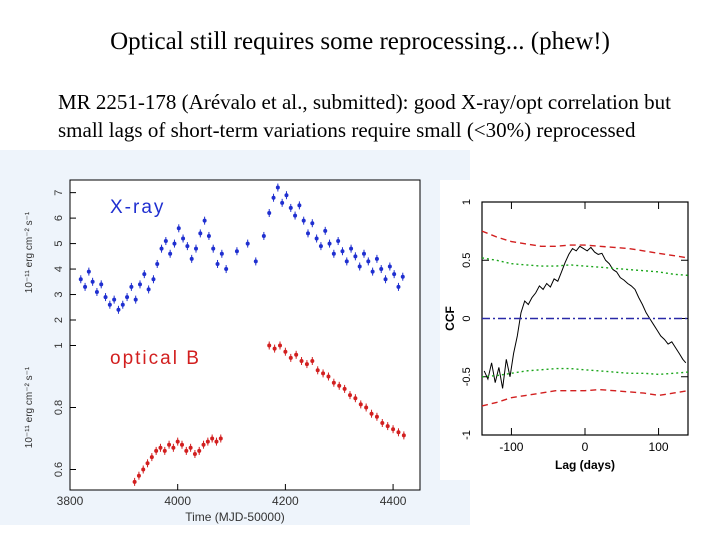 The image size is (720, 540). What do you see at coordinates (137, 207) in the screenshot?
I see `xray-panel-label: X-ray` at bounding box center [137, 207].